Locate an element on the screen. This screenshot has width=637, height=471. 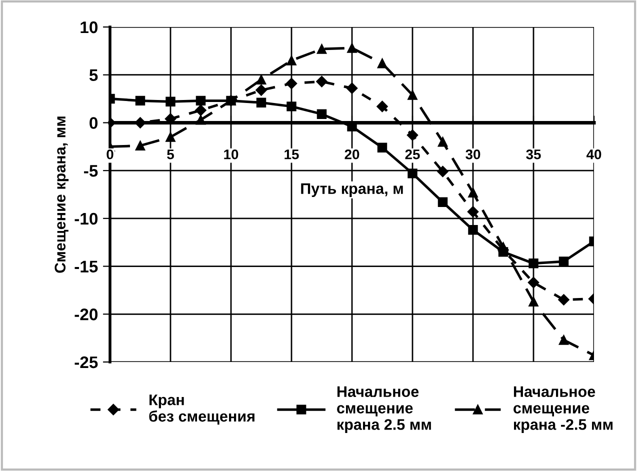
y-tick-label: 0 is located at coordinates (94, 123).